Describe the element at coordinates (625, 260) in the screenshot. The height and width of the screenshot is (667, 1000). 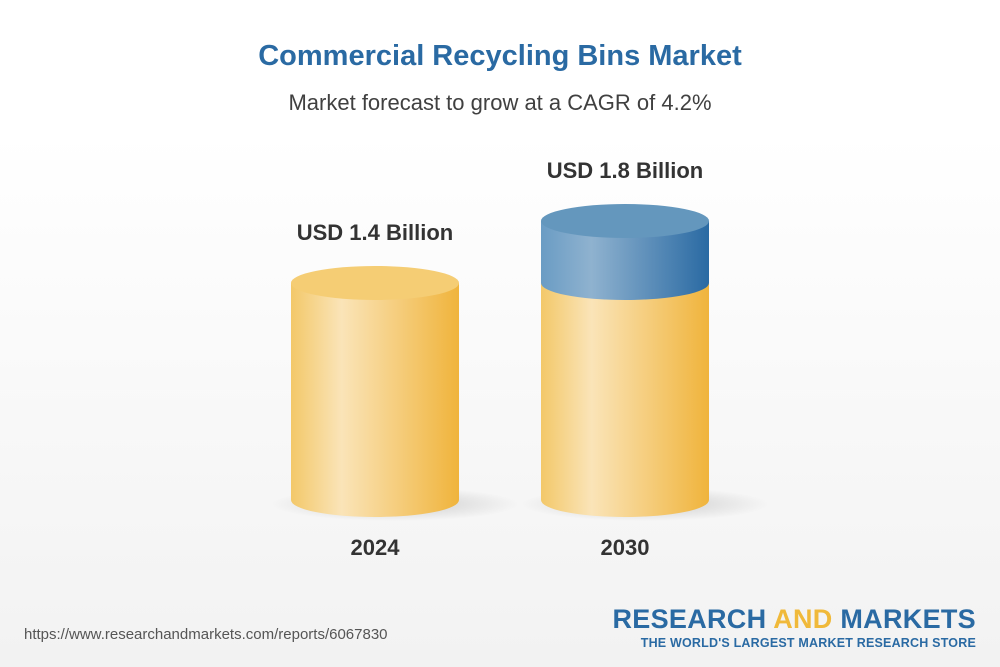
I see `cylinder-growth-segment-2030` at that location.